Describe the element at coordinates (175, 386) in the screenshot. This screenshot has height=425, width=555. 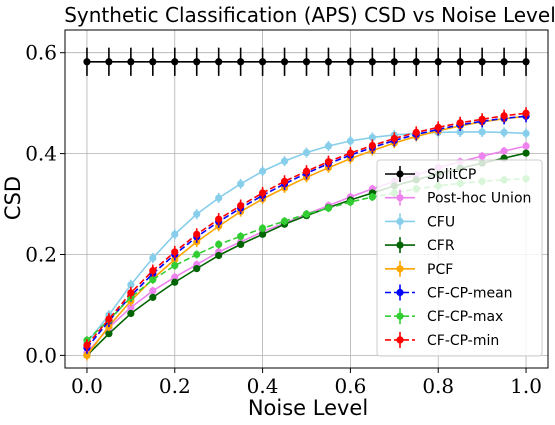
I see `x-tick-label: 0.2` at that location.